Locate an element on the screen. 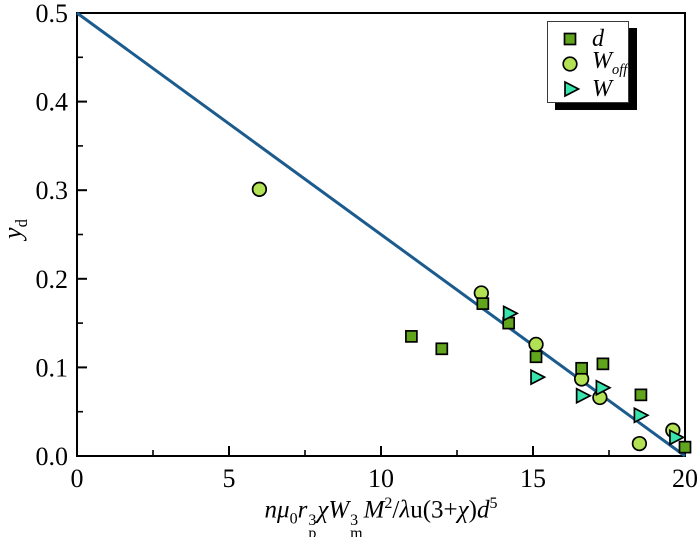 This screenshot has height=537, width=700. circle-marker-icon is located at coordinates (570, 64).